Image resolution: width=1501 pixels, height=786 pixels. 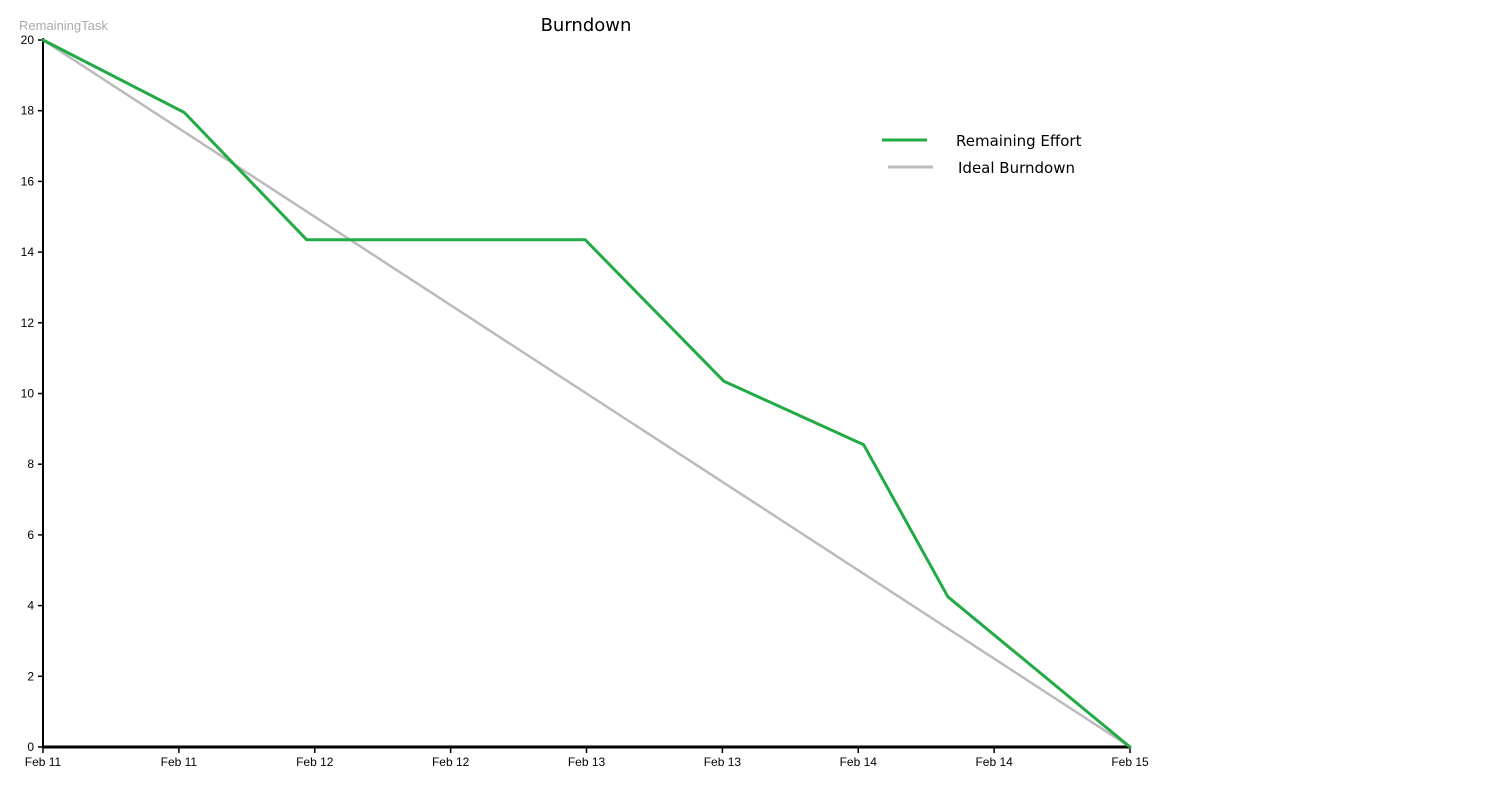 I want to click on y-tick-label: 12, so click(x=28, y=323).